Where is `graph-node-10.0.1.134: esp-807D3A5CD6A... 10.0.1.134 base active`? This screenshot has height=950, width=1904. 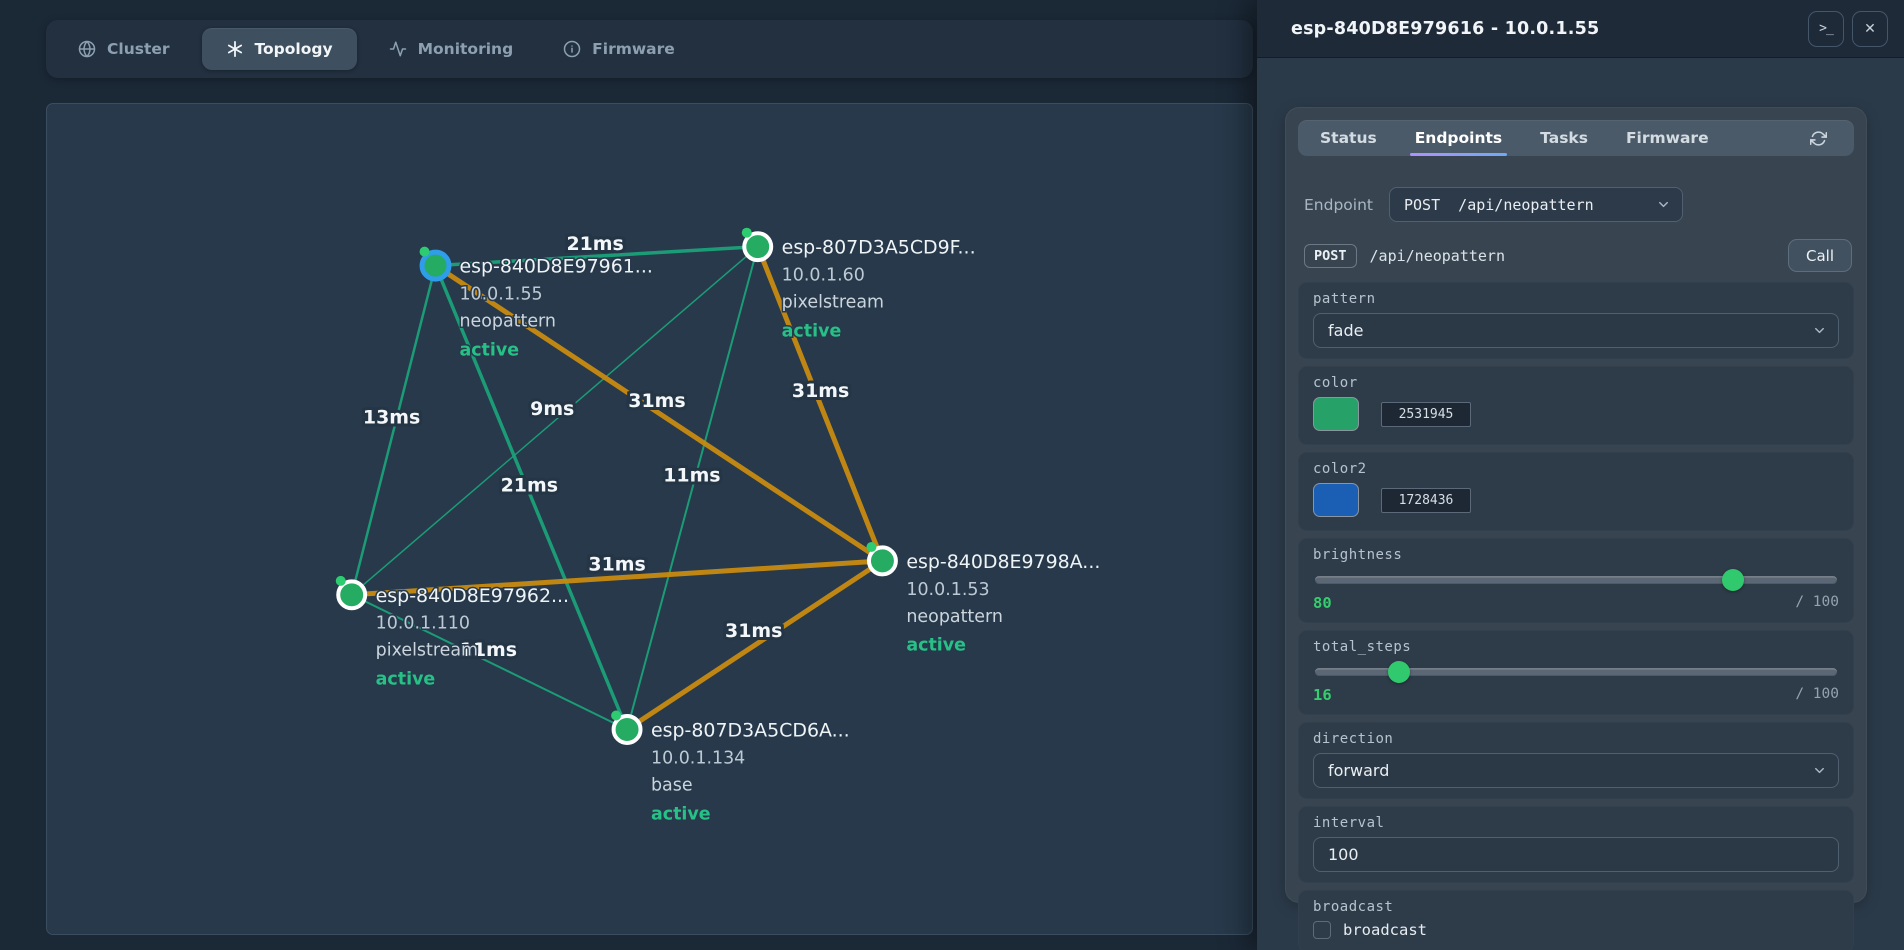 graph-node-10.0.1.134: esp-807D3A5CD6A... 10.0.1.134 base active is located at coordinates (731, 768).